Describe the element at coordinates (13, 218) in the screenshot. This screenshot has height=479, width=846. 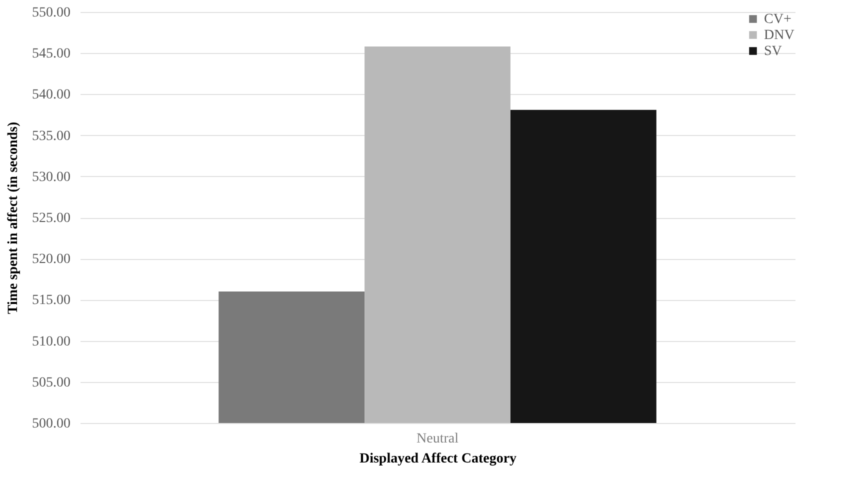
I see `y-axis-title: Time spent in affect (in seconds)` at that location.